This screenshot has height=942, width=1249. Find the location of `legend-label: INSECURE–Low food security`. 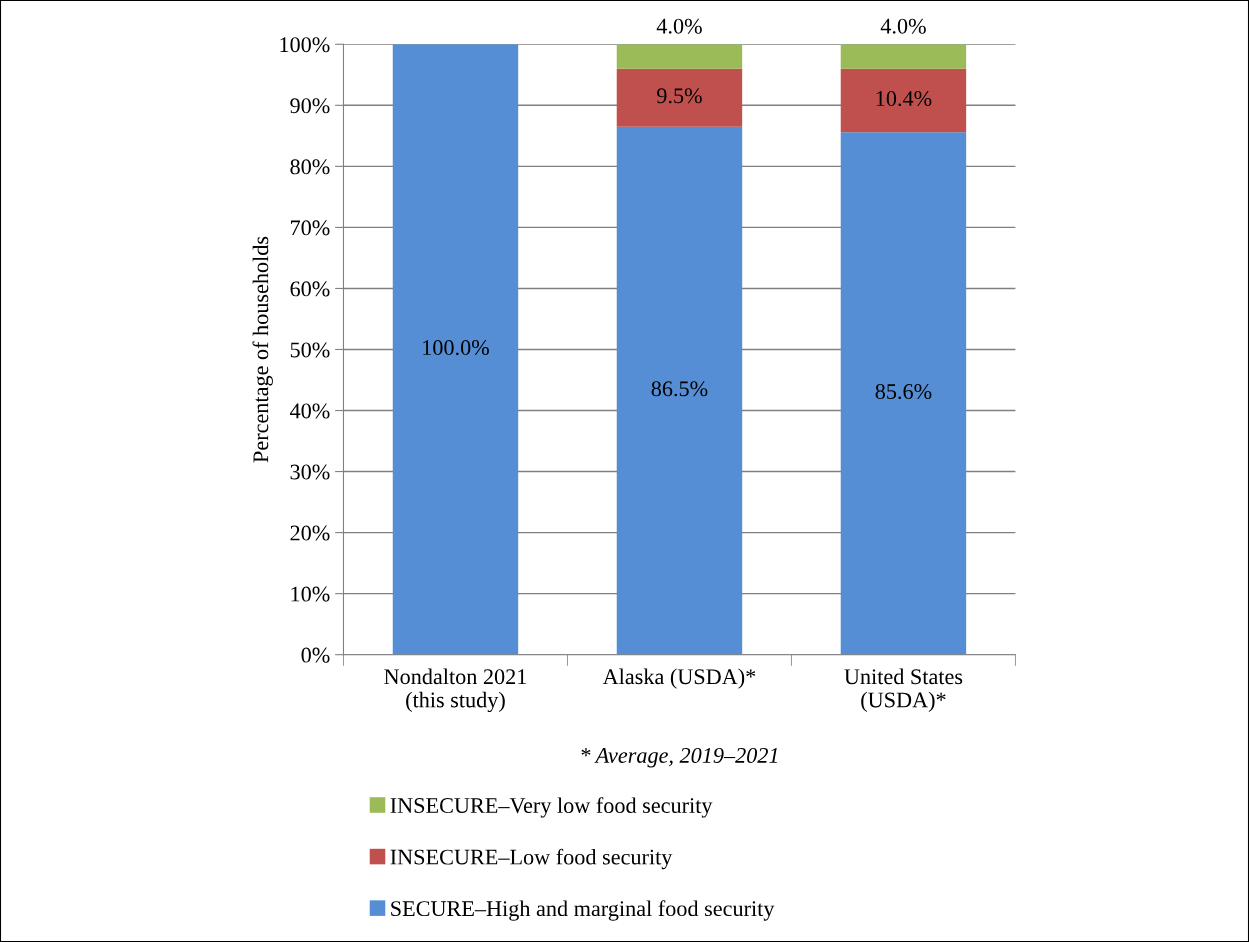

legend-label: INSECURE–Low food security is located at coordinates (531, 859).